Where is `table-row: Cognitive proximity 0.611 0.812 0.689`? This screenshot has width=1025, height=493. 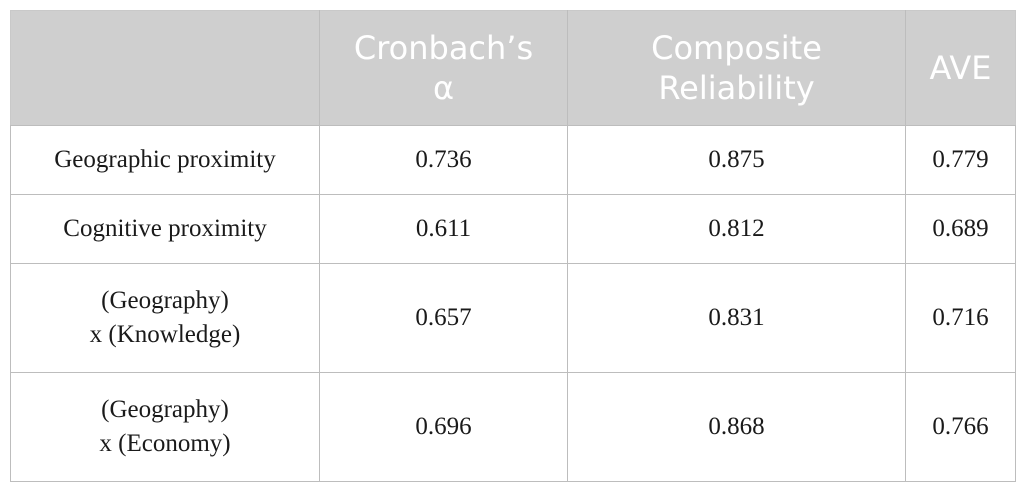 table-row: Cognitive proximity 0.611 0.812 0.689 is located at coordinates (513, 229).